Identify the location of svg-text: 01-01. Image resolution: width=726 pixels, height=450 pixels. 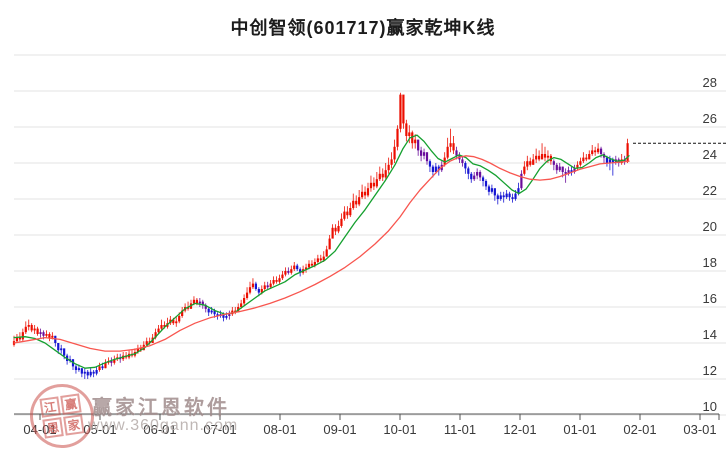
(579, 429).